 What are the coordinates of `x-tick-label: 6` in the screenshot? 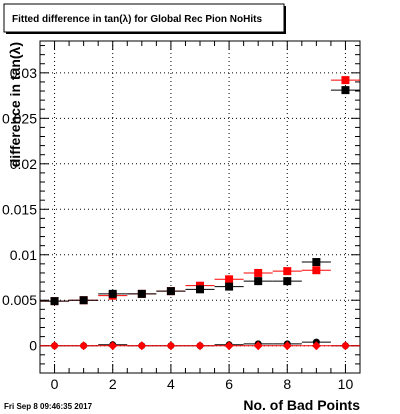 It's located at (229, 384).